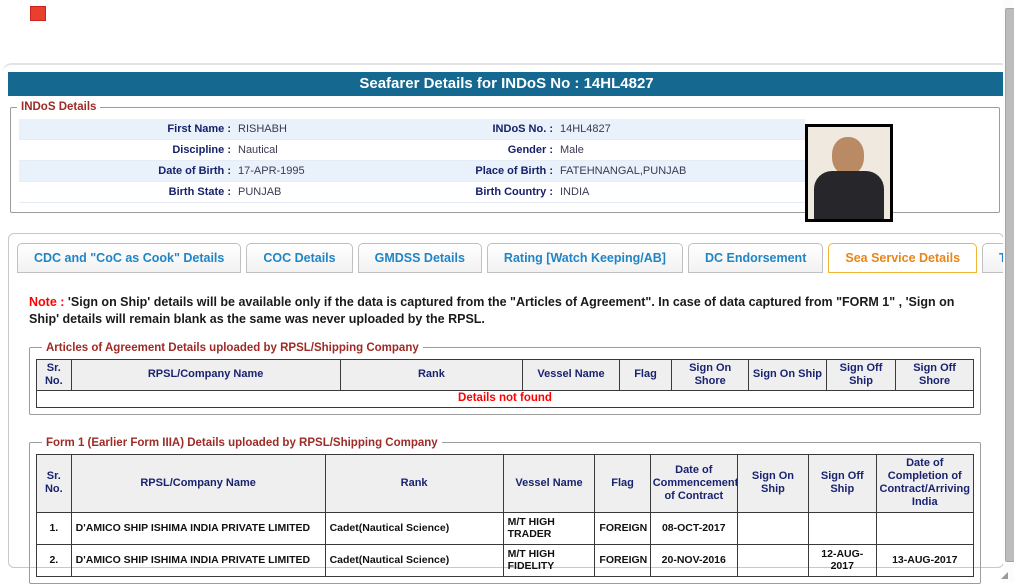 The height and width of the screenshot is (584, 1014). I want to click on field-value: Nautical, so click(258, 150).